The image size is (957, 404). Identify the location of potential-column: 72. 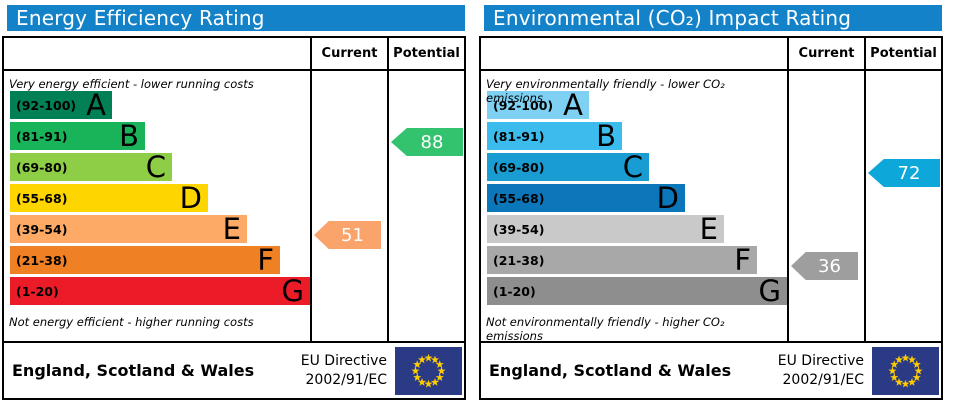
(902, 206).